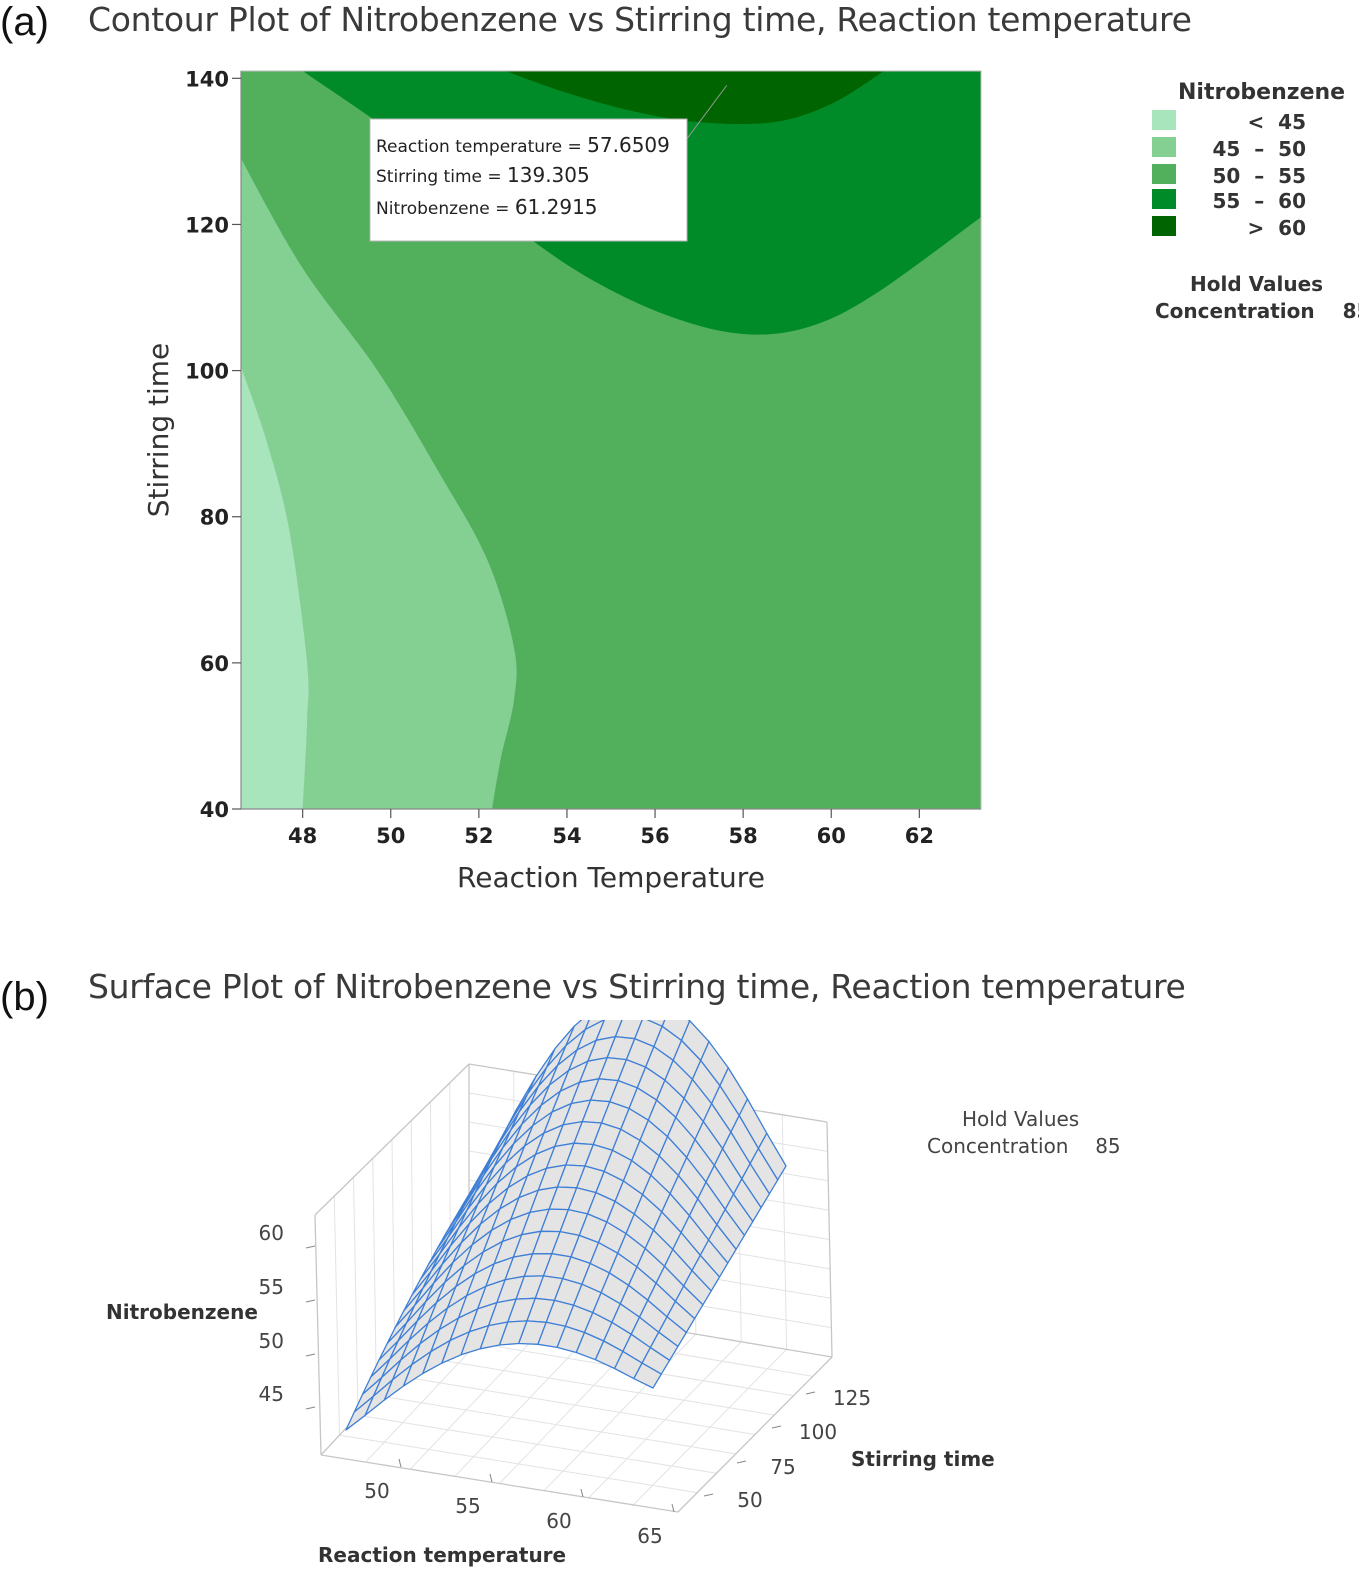  What do you see at coordinates (566, 836) in the screenshot?
I see `x-tick-label: 54` at bounding box center [566, 836].